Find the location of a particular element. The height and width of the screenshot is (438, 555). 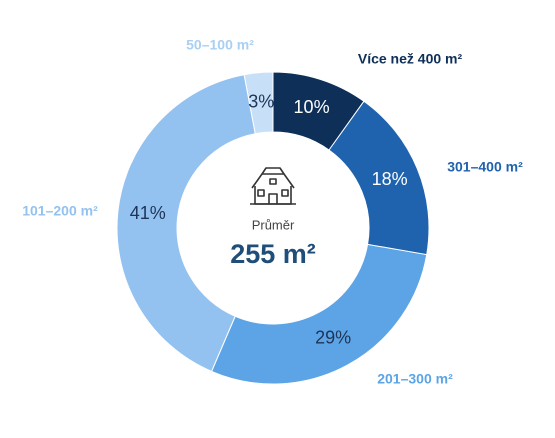

value-label: 29% is located at coordinates (333, 337).